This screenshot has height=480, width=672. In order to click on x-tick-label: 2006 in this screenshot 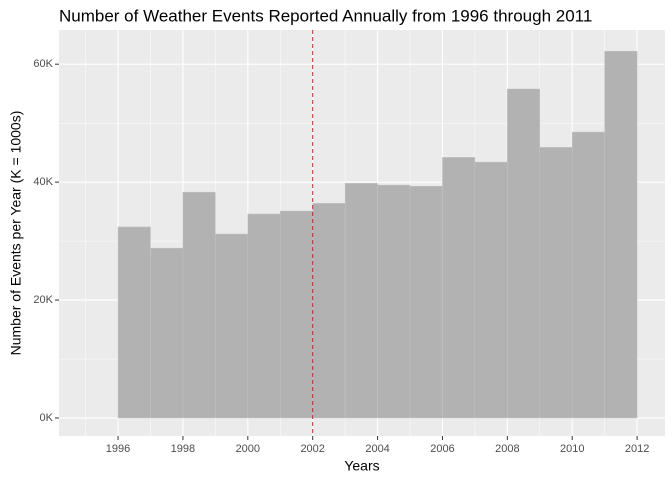, I will do `click(442, 449)`.